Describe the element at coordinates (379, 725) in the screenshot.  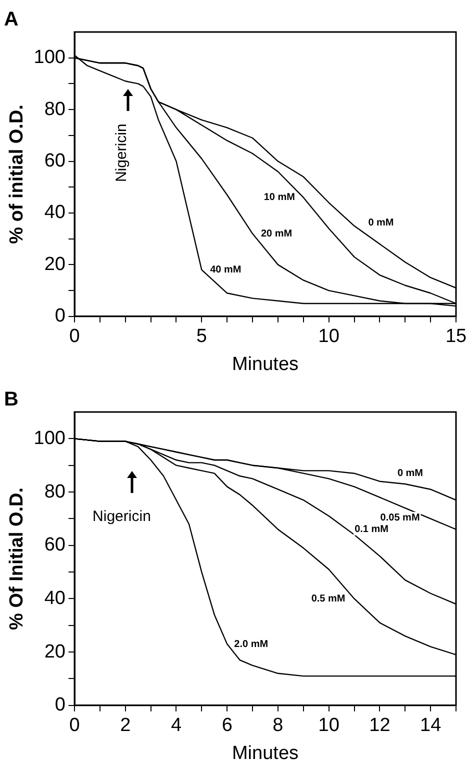
I see `x-tick-label: 12` at that location.